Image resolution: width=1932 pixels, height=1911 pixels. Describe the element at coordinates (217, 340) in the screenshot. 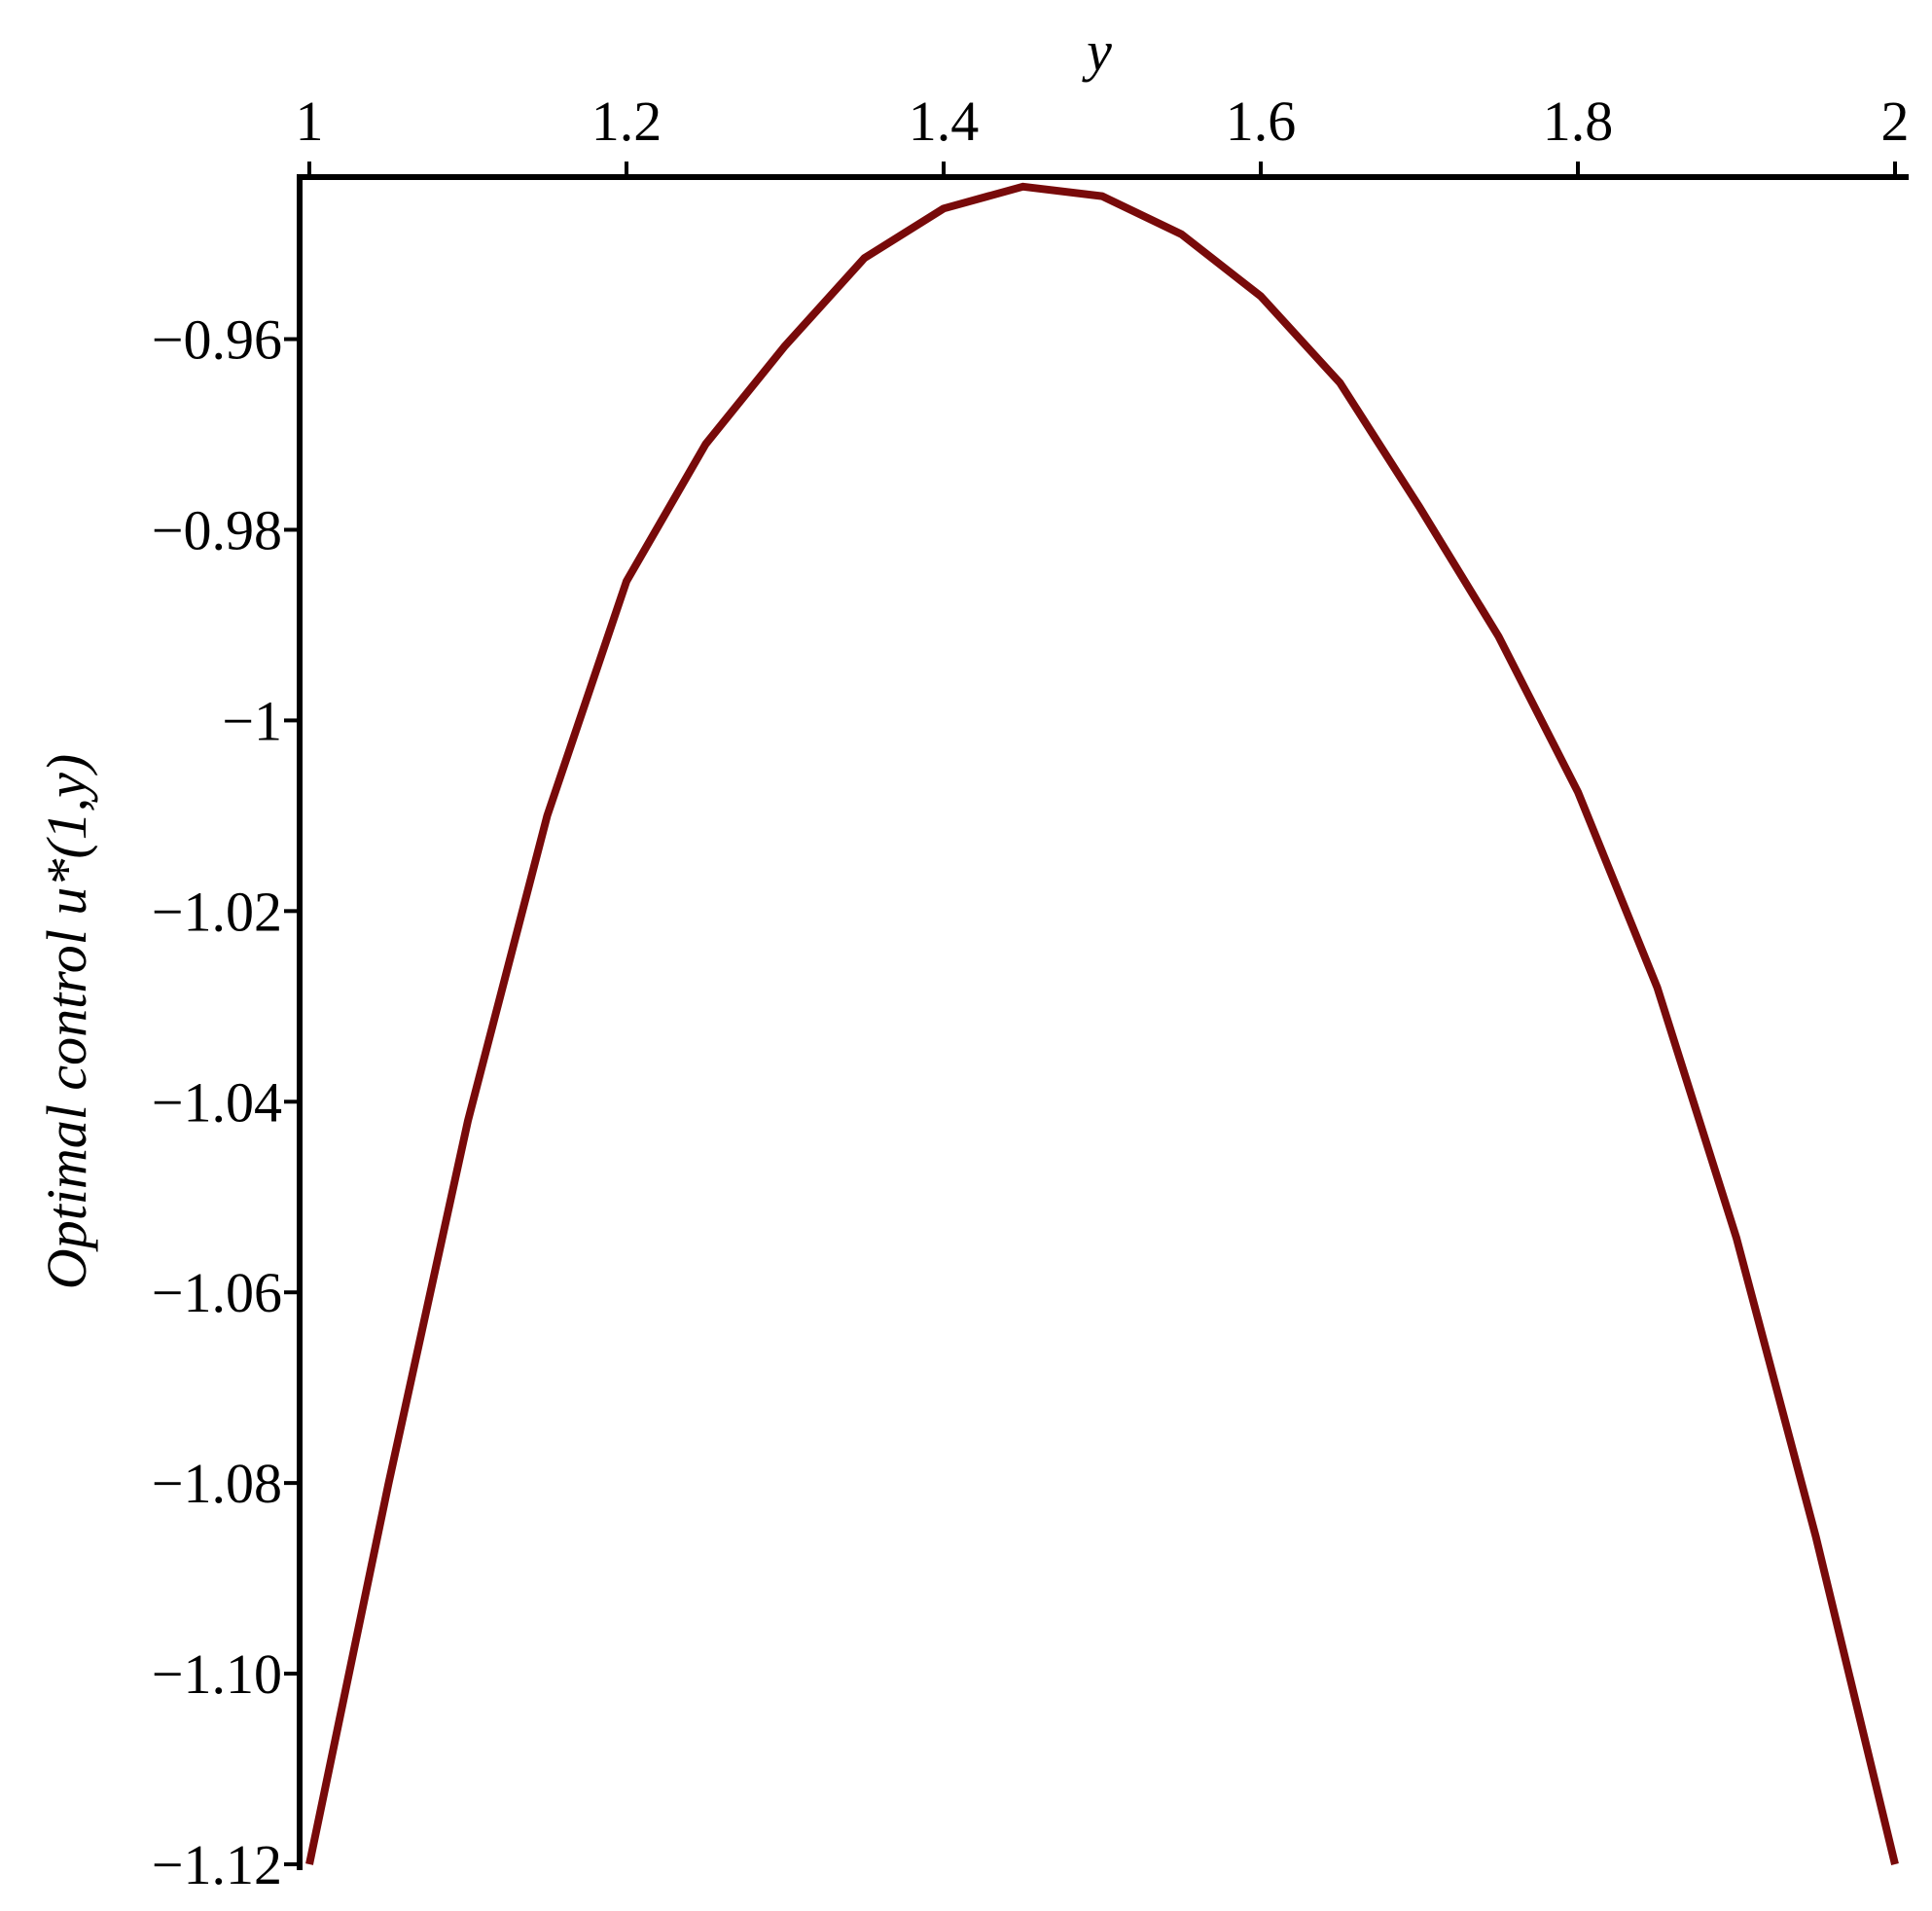

I see `y-tick-label: −0.96` at that location.